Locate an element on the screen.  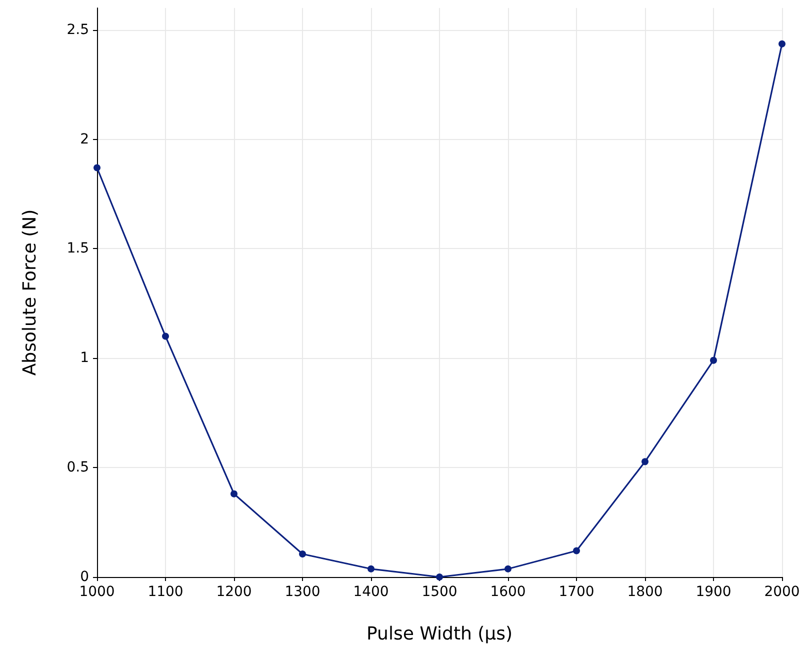
x-tick-label: 1800 is located at coordinates (645, 592).